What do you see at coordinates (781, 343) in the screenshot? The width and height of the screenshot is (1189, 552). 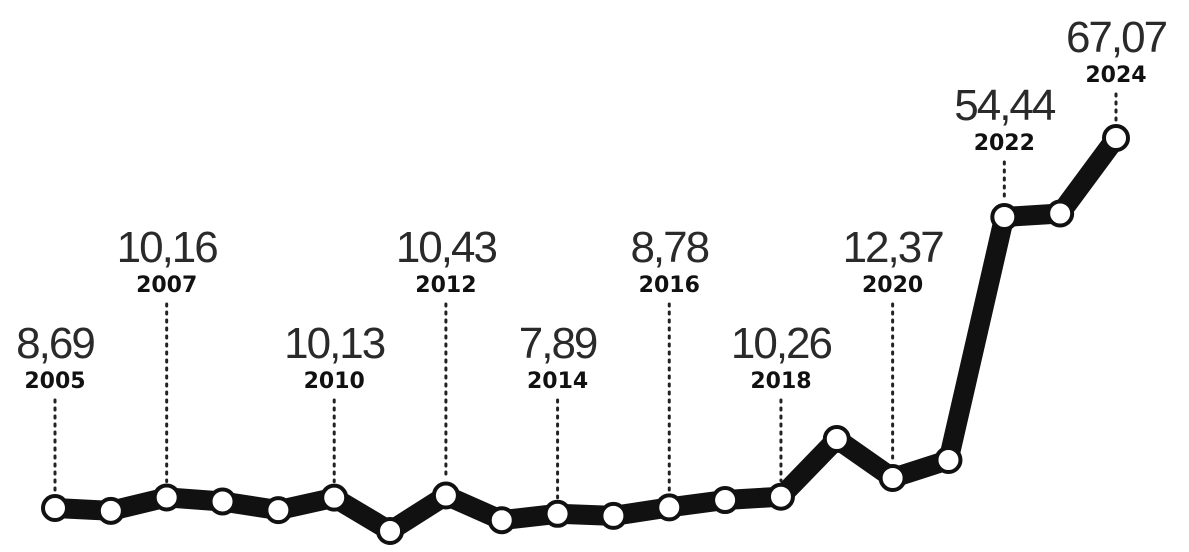 I see `value-label-2018: 10,26` at bounding box center [781, 343].